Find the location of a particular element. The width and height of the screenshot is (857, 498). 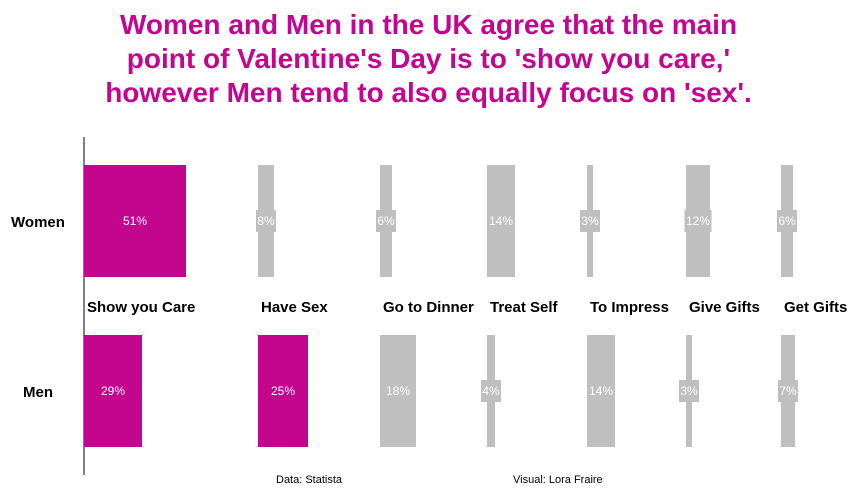

data-label-bg-women-give-gifts is located at coordinates (698, 221).